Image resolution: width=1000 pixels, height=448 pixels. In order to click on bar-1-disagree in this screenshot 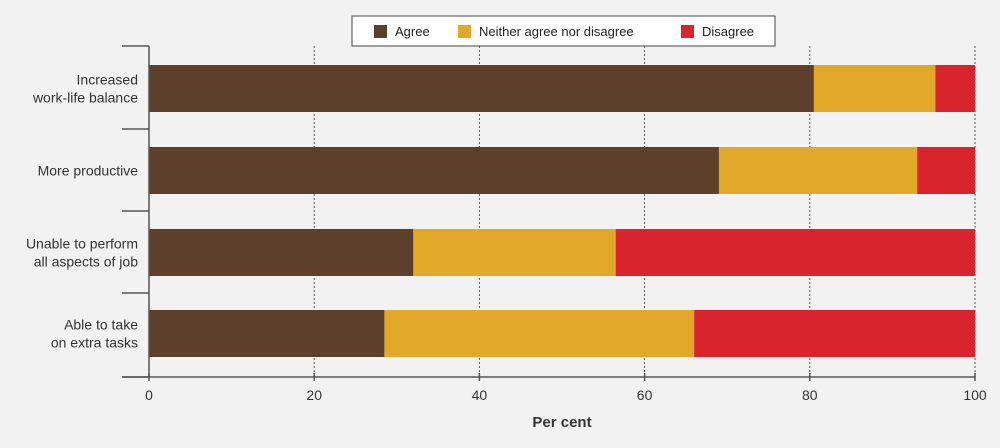, I will do `click(955, 88)`.